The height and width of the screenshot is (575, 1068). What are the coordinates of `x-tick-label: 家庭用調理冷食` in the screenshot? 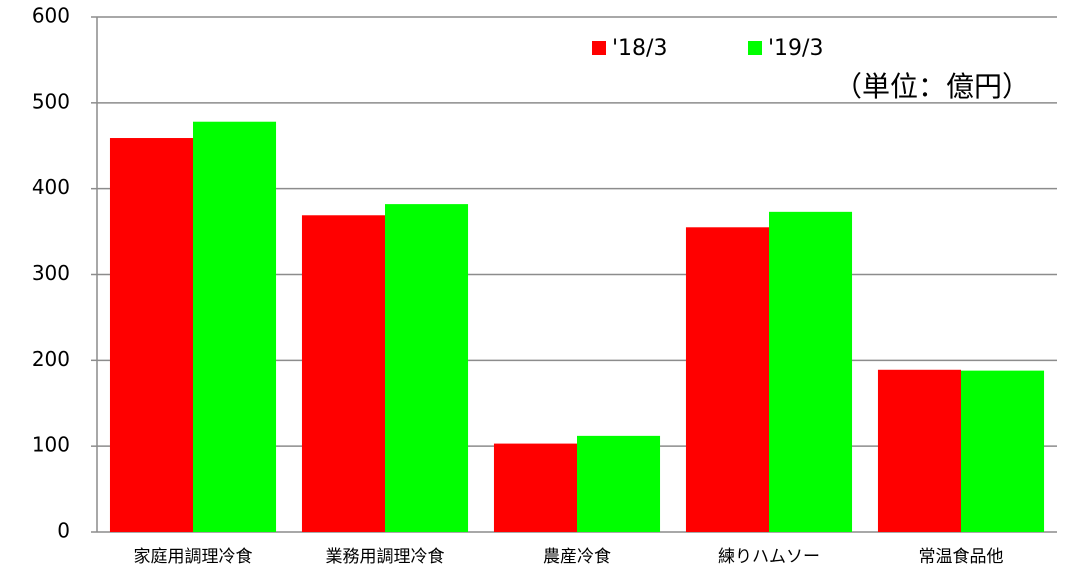 It's located at (193, 557).